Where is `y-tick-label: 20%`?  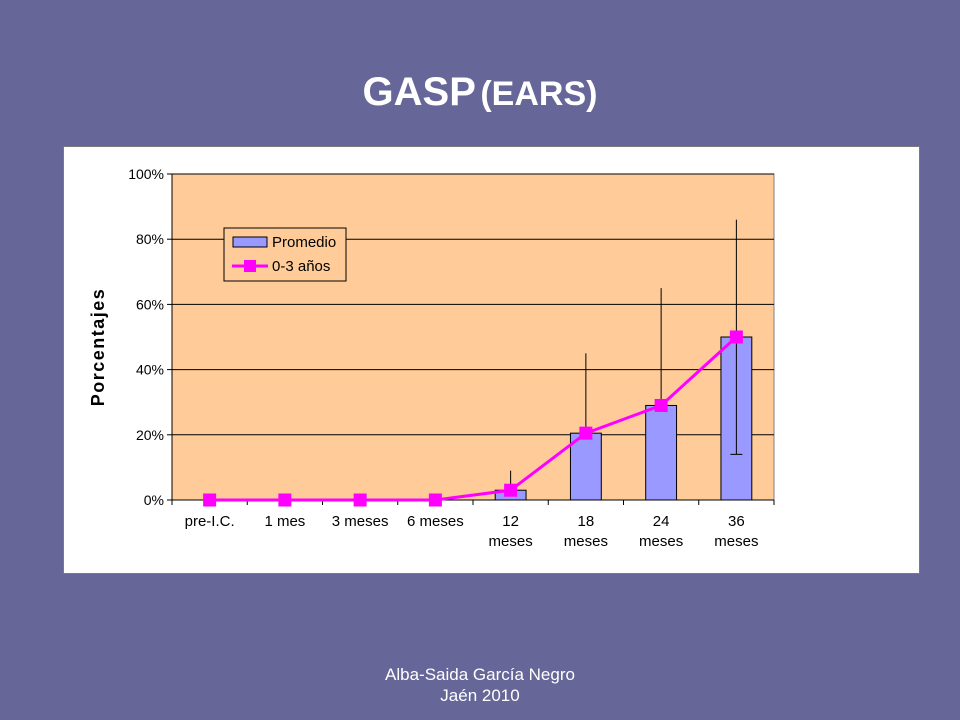 y-tick-label: 20% is located at coordinates (150, 435).